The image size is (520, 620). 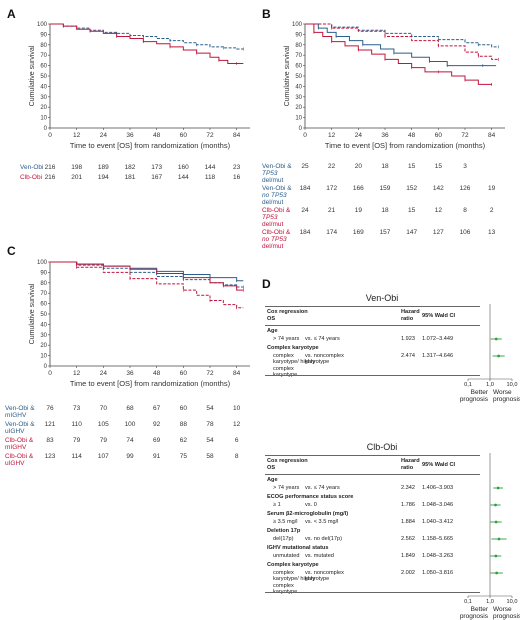 What do you see at coordinates (410, 461) in the screenshot?
I see `forest-header: Hazard` at bounding box center [410, 461].